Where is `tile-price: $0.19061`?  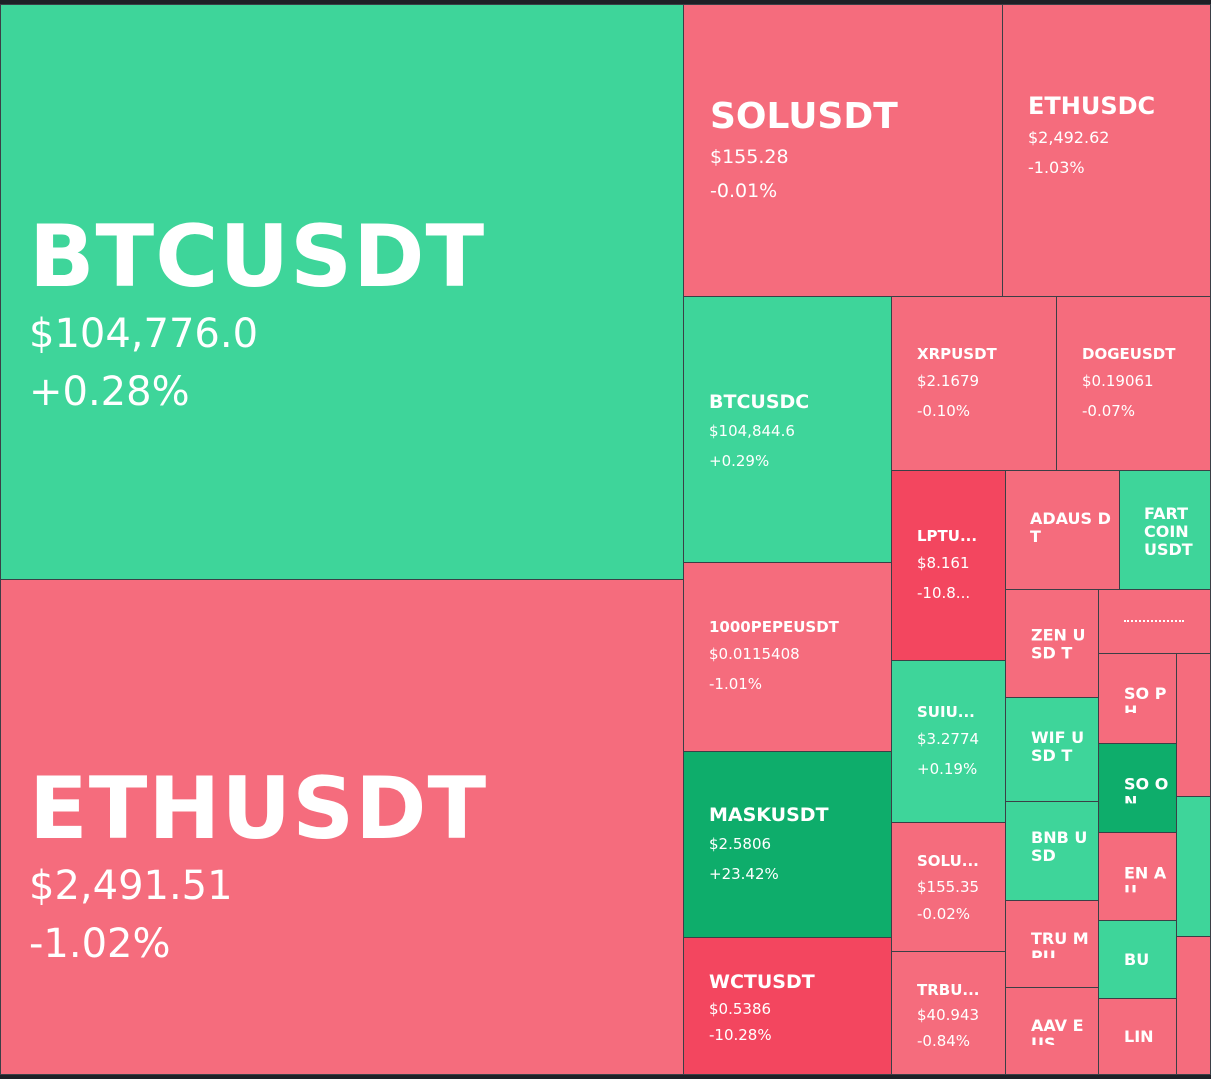
tile-price: $0.19061 is located at coordinates (1118, 380).